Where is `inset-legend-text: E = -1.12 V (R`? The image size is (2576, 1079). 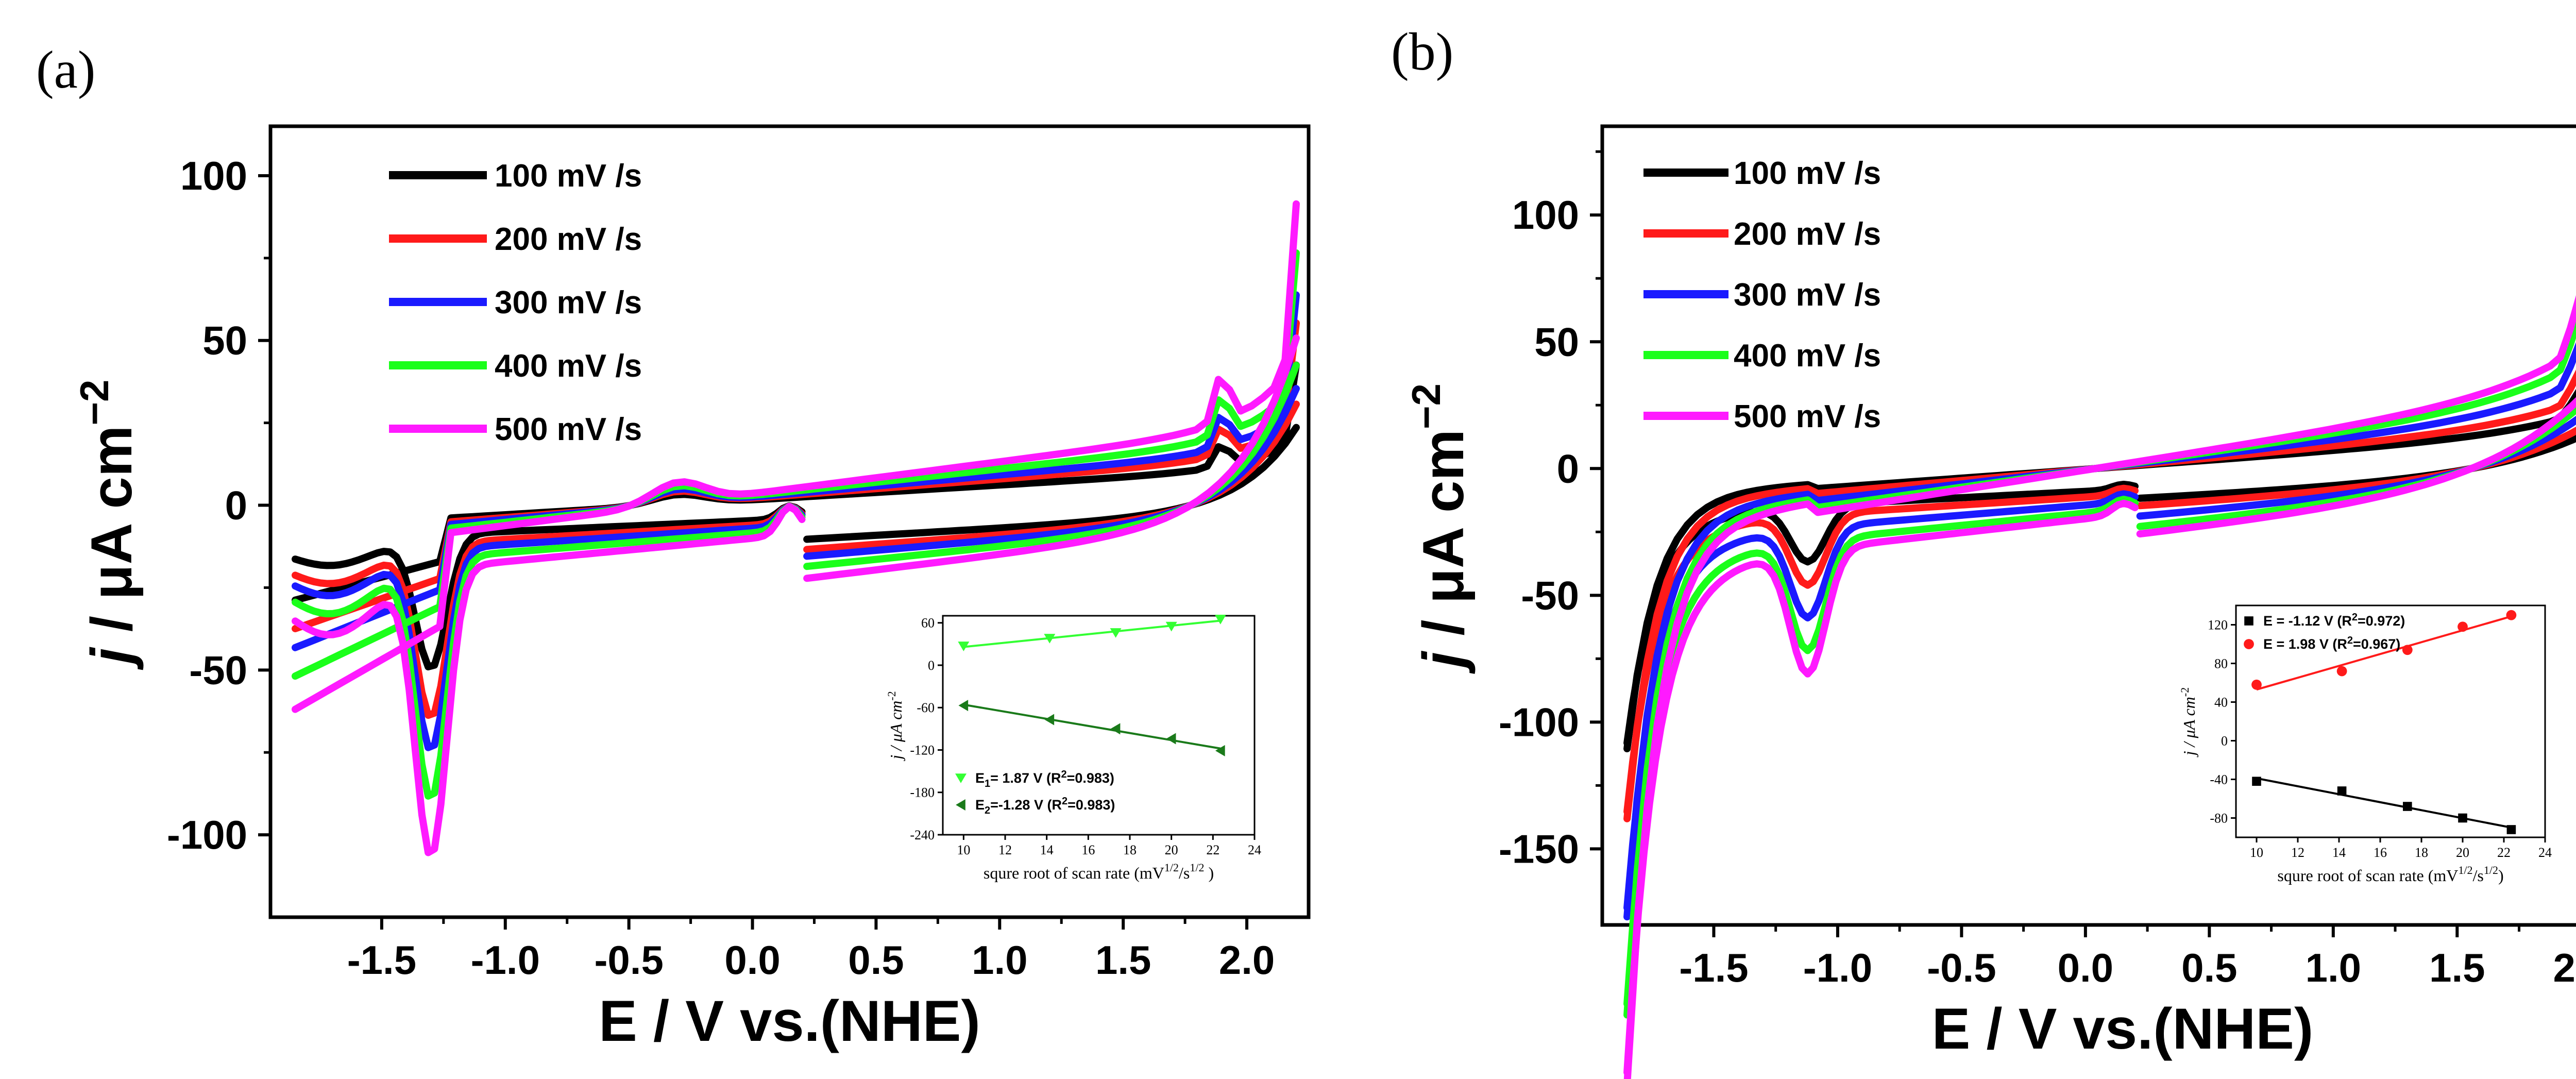
inset-legend-text: E = -1.12 V (R is located at coordinates (2307, 621).